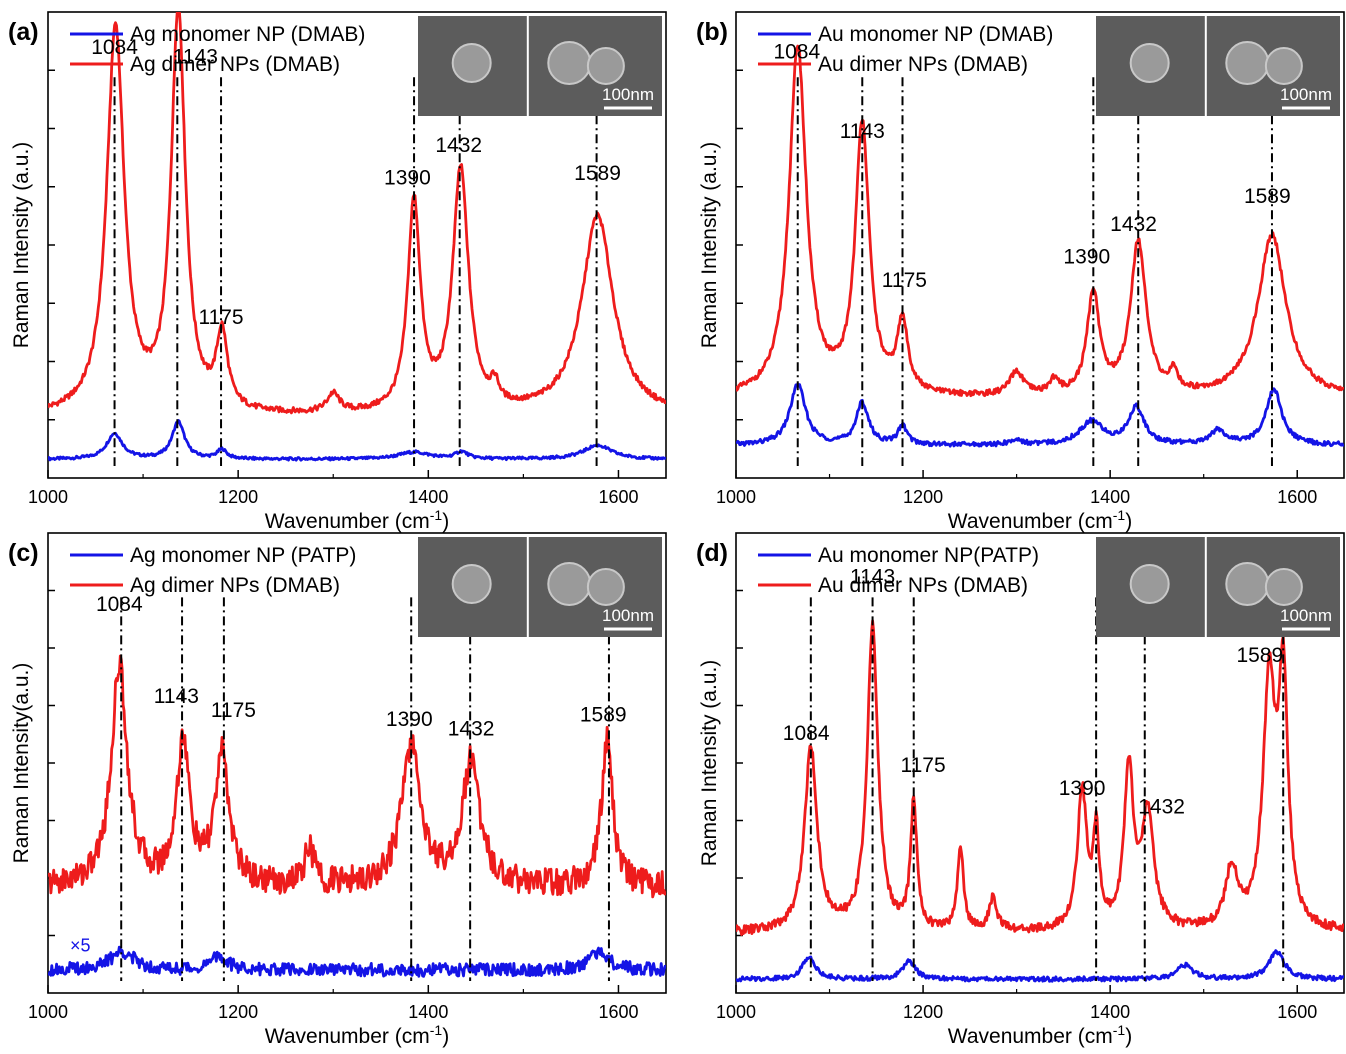 The image size is (1346, 1054). What do you see at coordinates (712, 32) in the screenshot?
I see `panel-label: (b)` at bounding box center [712, 32].